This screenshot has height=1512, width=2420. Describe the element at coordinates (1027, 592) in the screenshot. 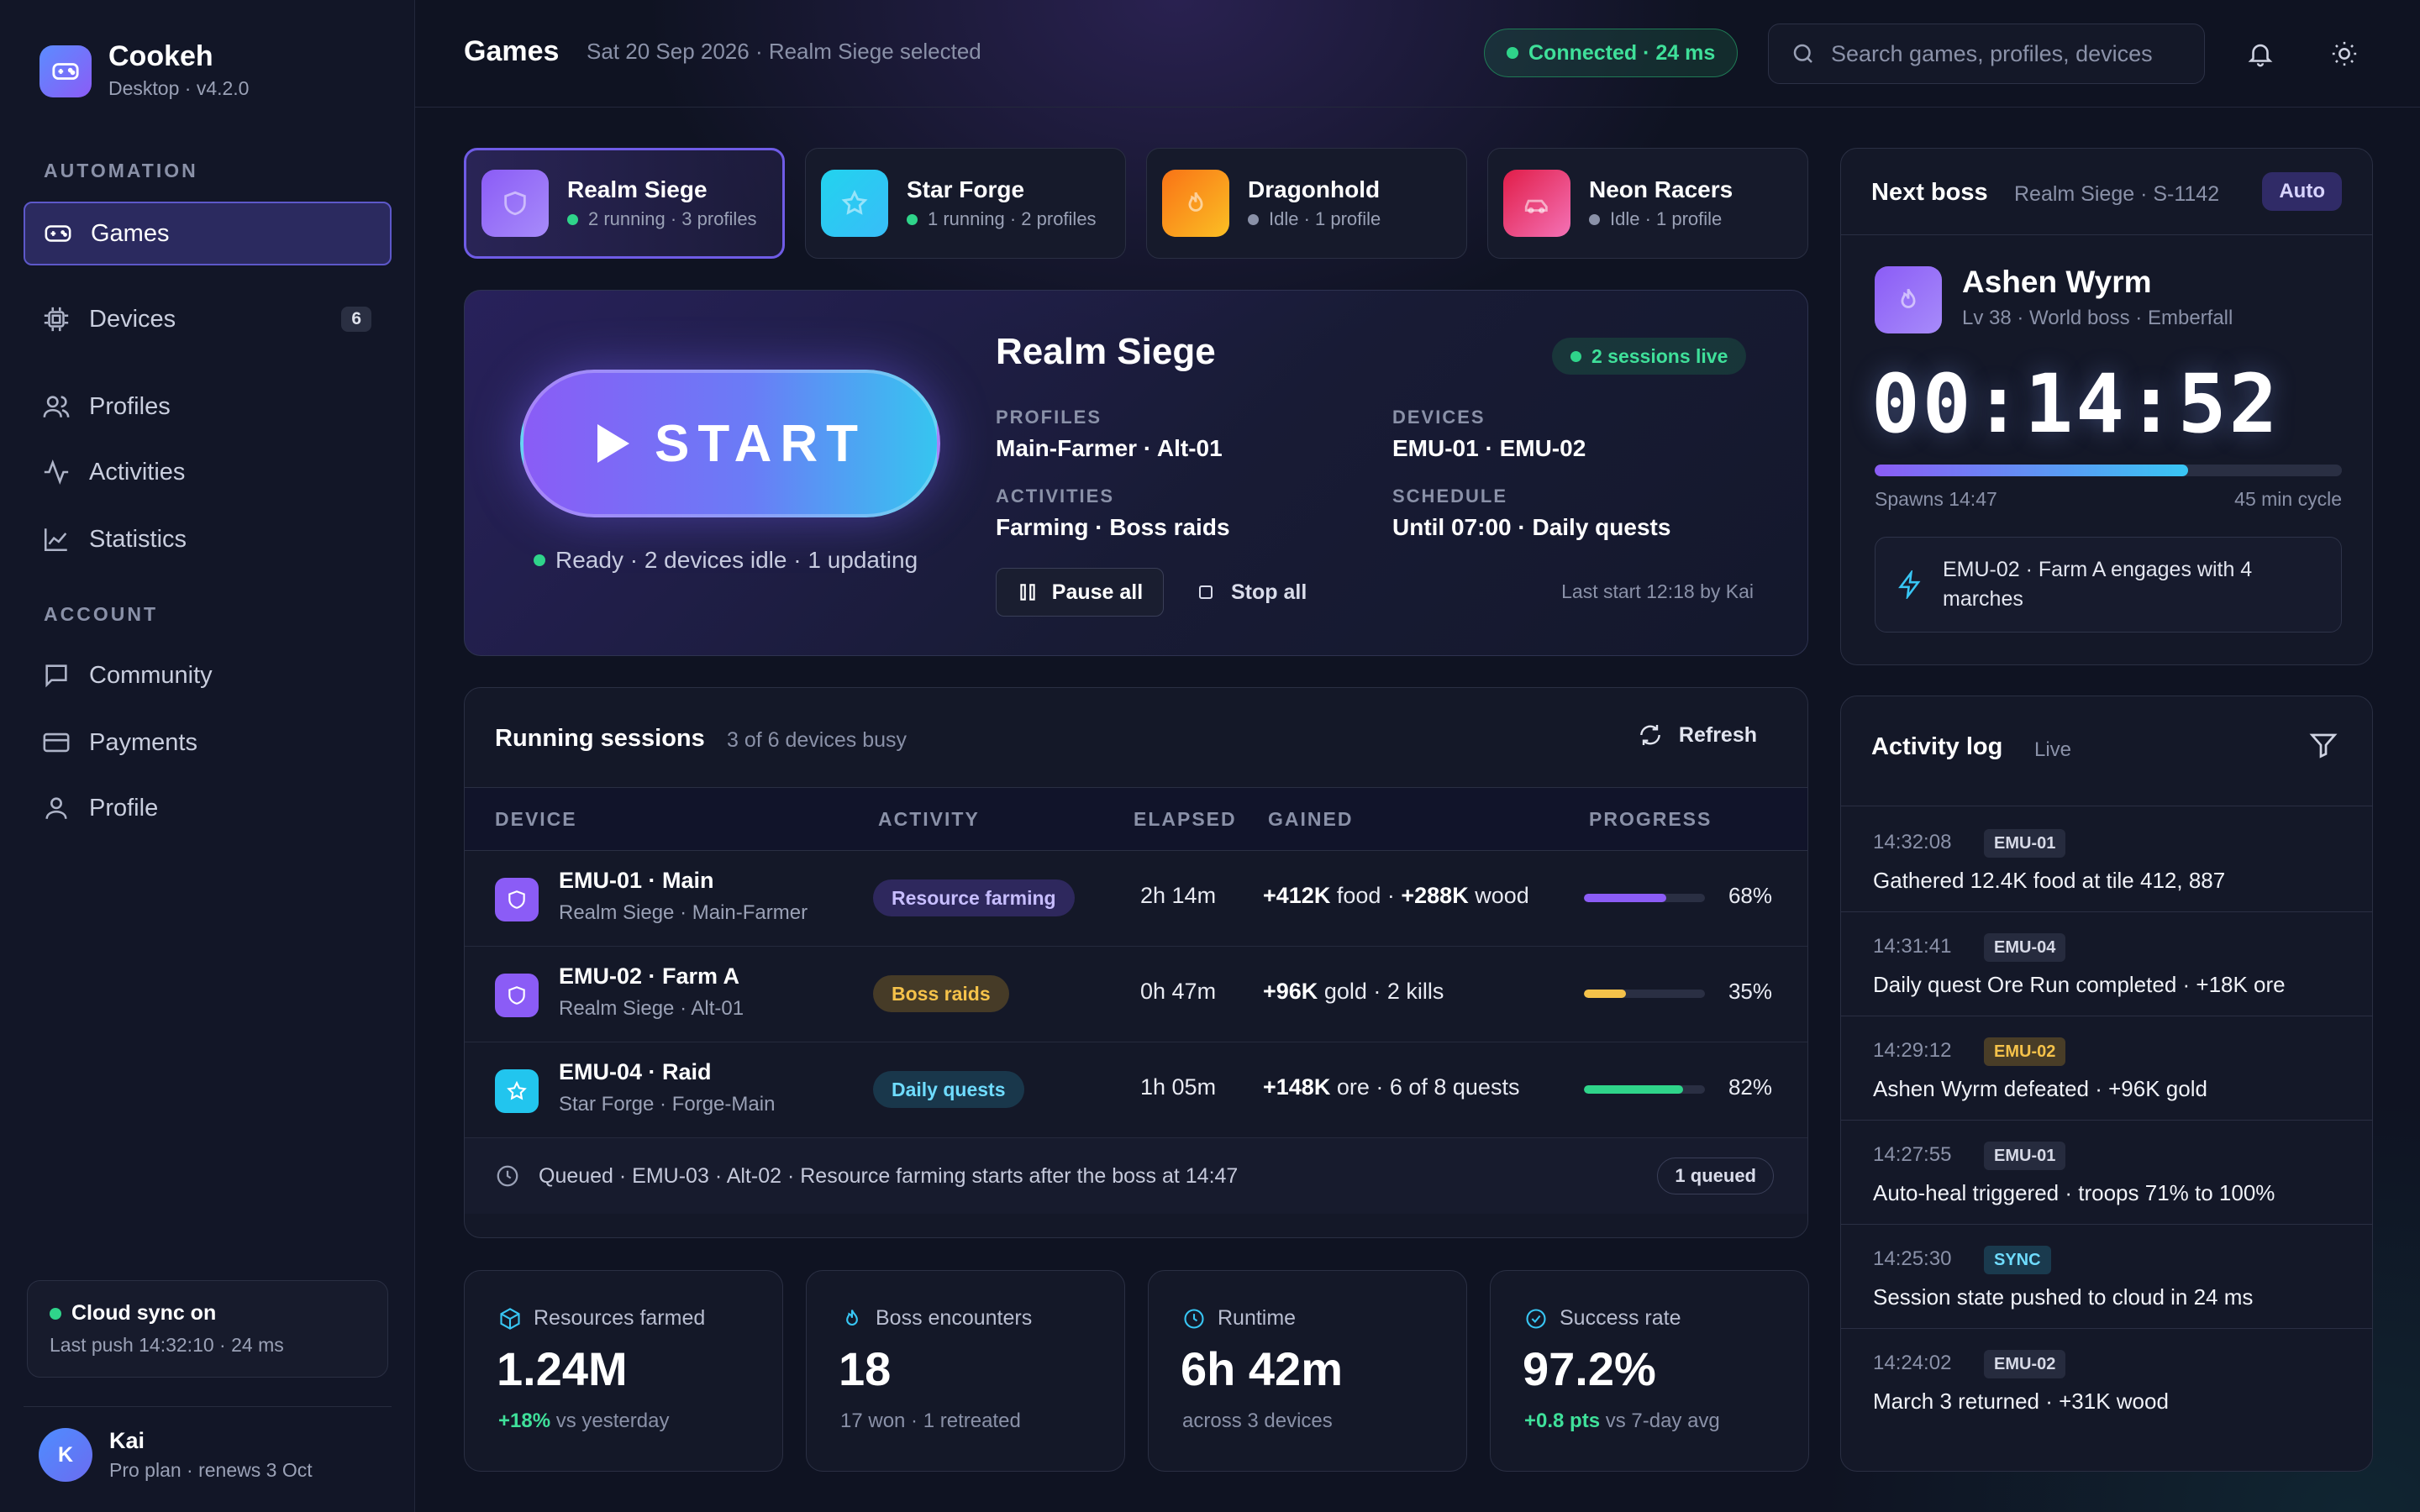

I see `pause-icon` at that location.